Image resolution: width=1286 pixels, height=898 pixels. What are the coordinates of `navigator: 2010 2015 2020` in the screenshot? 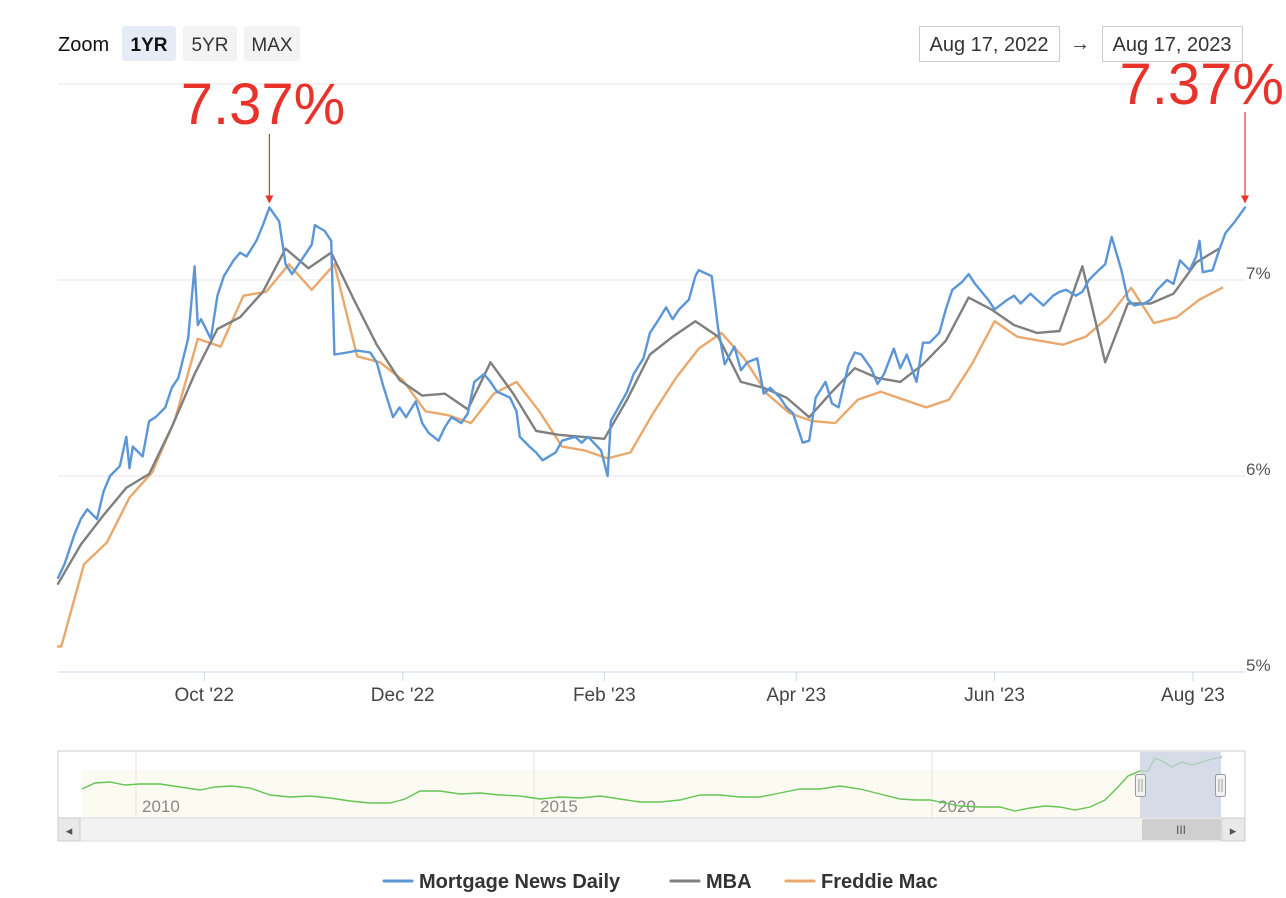 It's located at (651, 784).